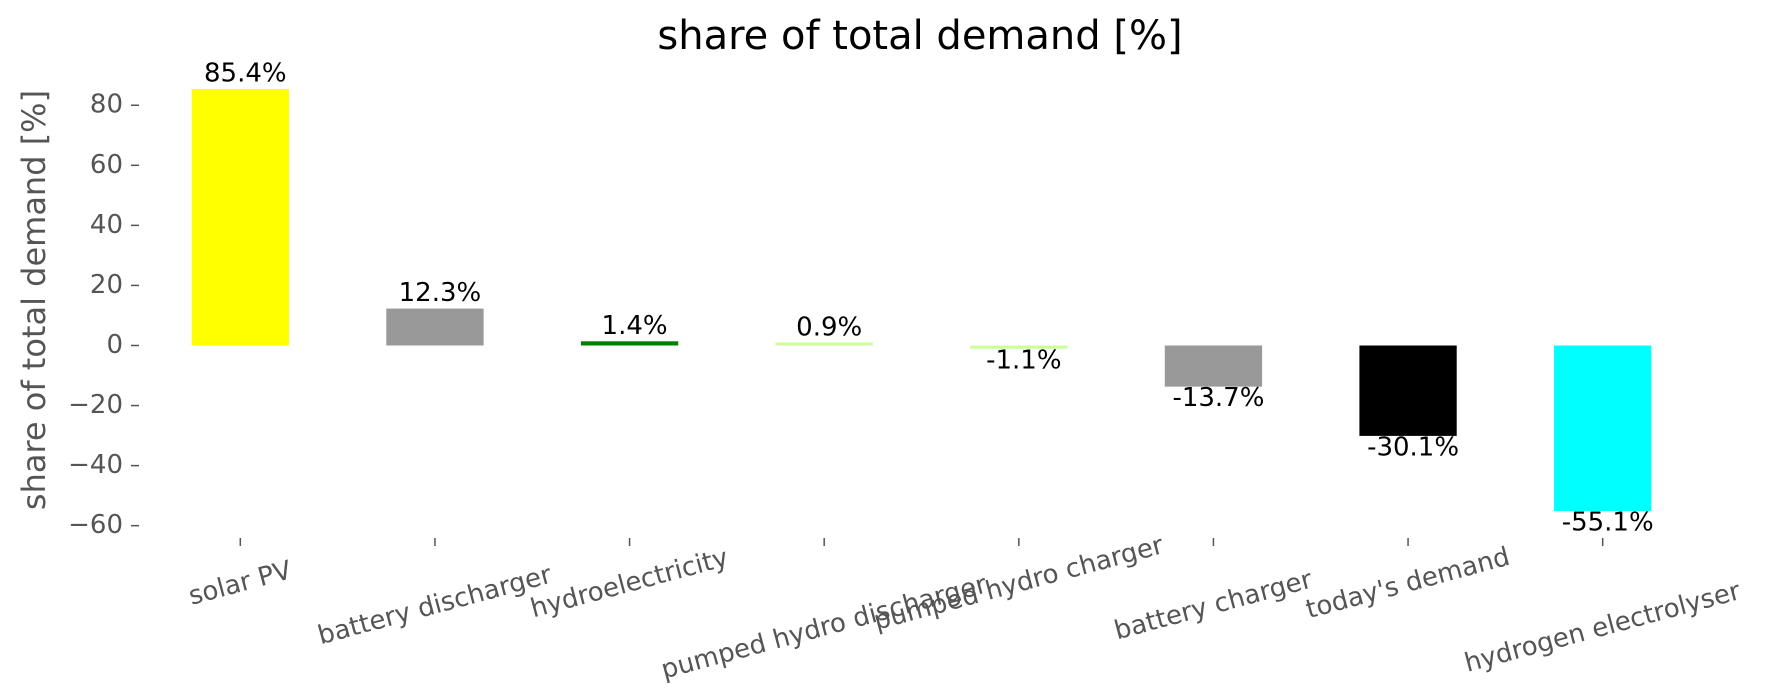 Image resolution: width=1765 pixels, height=689 pixels. Describe the element at coordinates (440, 293) in the screenshot. I see `value-label: 12.3%` at that location.